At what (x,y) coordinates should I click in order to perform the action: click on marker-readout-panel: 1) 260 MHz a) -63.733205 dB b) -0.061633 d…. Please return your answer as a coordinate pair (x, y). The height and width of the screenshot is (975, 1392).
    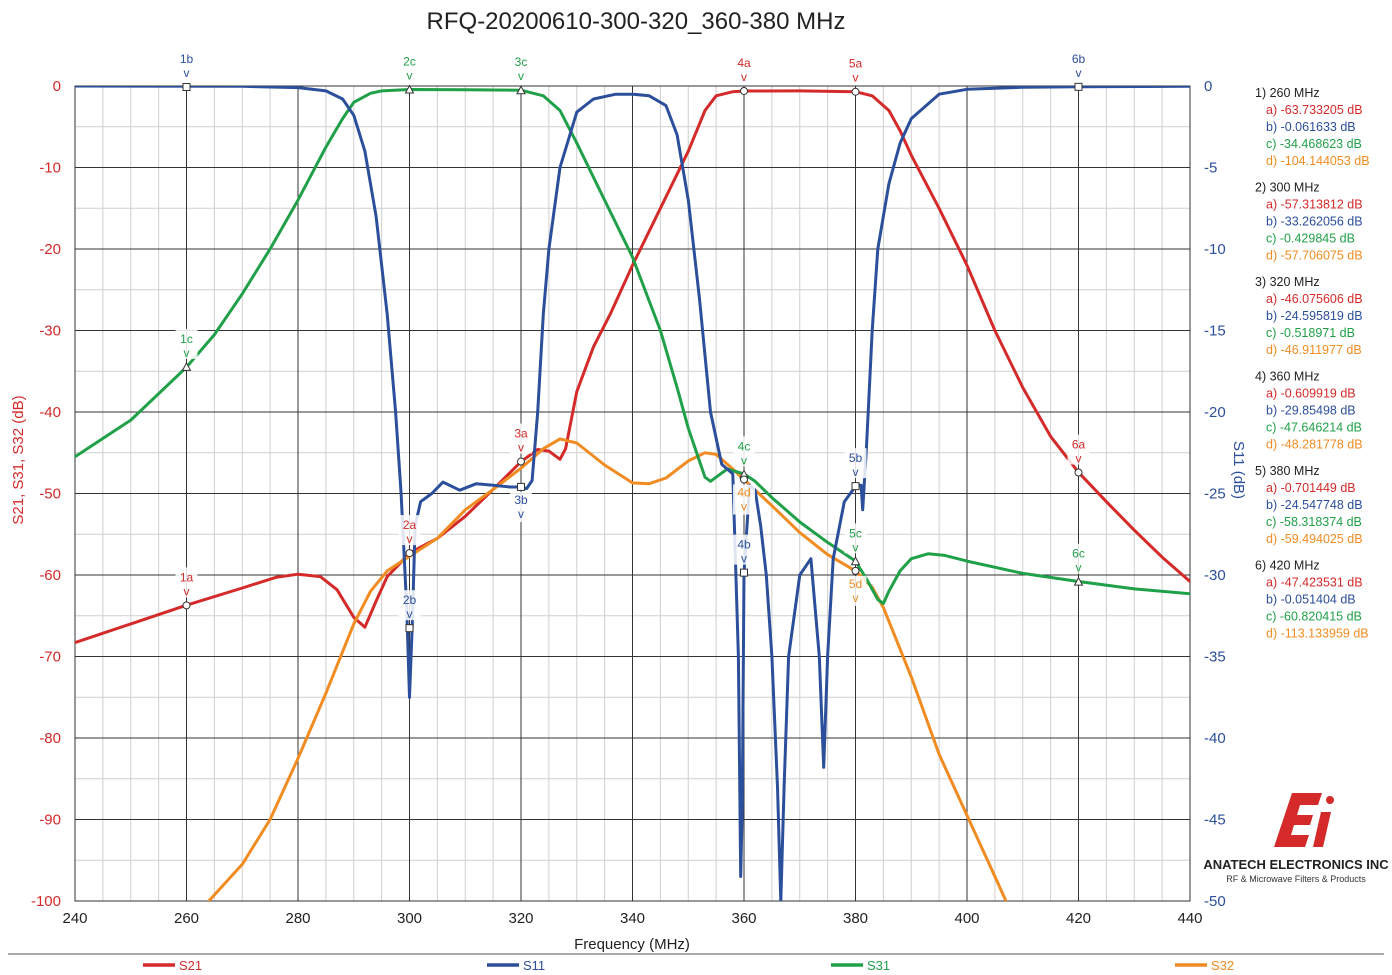
    Looking at the image, I should click on (1312, 363).